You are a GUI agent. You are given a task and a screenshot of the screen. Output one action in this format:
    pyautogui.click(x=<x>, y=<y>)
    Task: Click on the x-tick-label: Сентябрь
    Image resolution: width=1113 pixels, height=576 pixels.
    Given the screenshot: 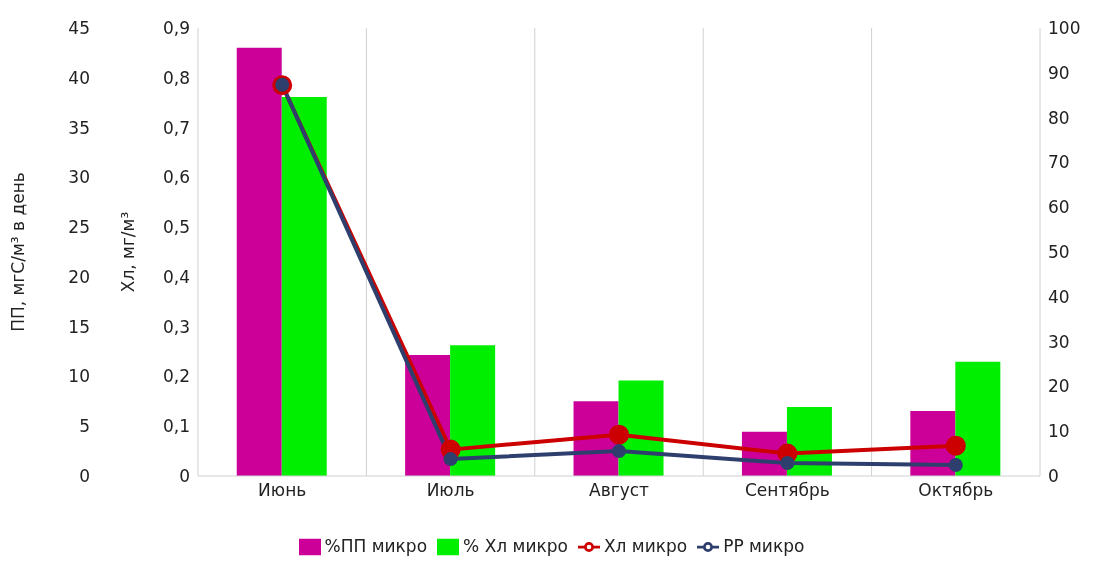 What is the action you would take?
    pyautogui.click(x=787, y=490)
    